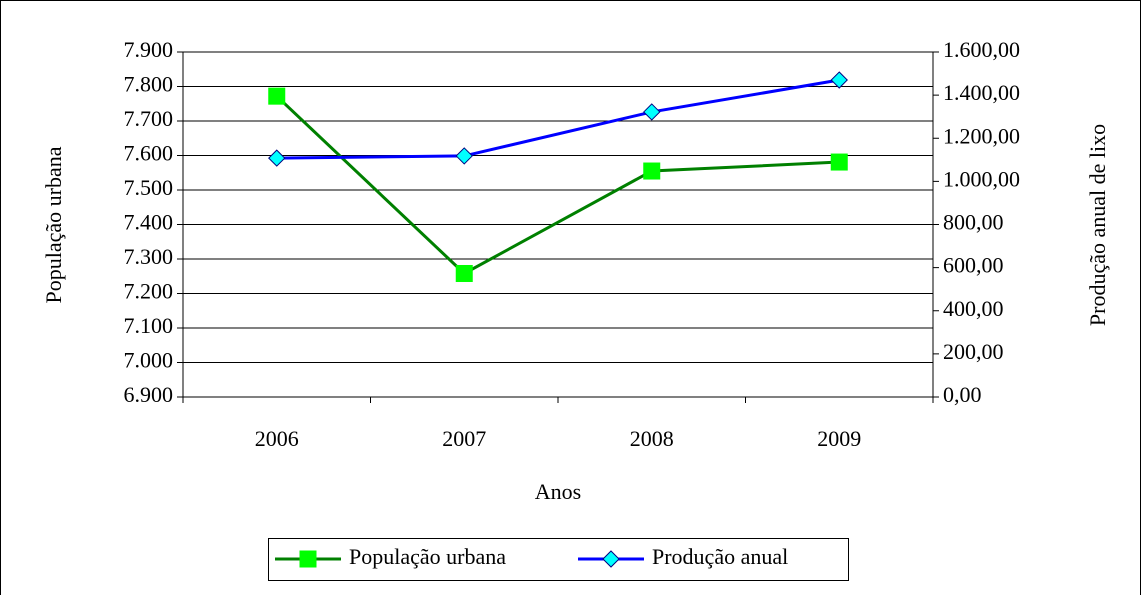 The image size is (1141, 595). What do you see at coordinates (973, 222) in the screenshot?
I see `y2-tick-label: 800,00` at bounding box center [973, 222].